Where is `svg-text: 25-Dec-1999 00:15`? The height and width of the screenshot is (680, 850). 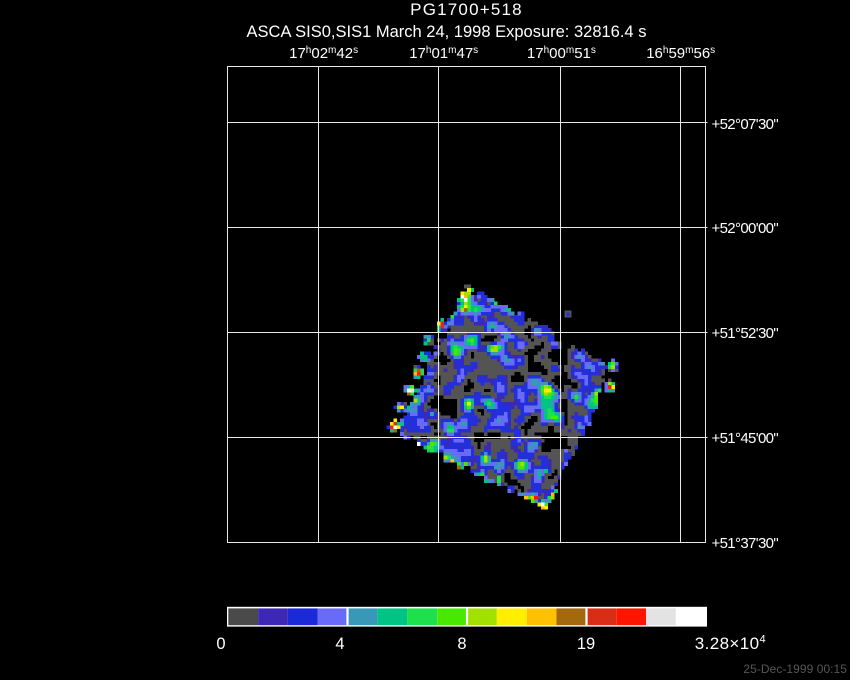 svg-text: 25-Dec-1999 00:15 is located at coordinates (795, 669).